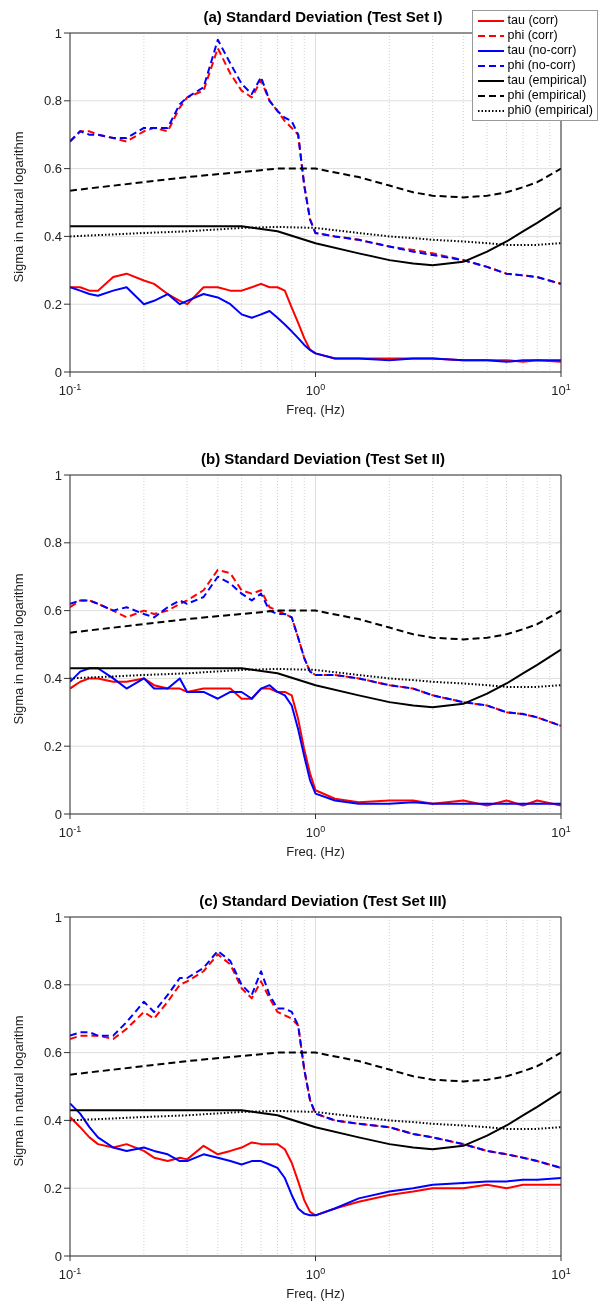 The image size is (600, 1316). What do you see at coordinates (532, 35) in the screenshot?
I see `legend-label: phi (corr)` at bounding box center [532, 35].